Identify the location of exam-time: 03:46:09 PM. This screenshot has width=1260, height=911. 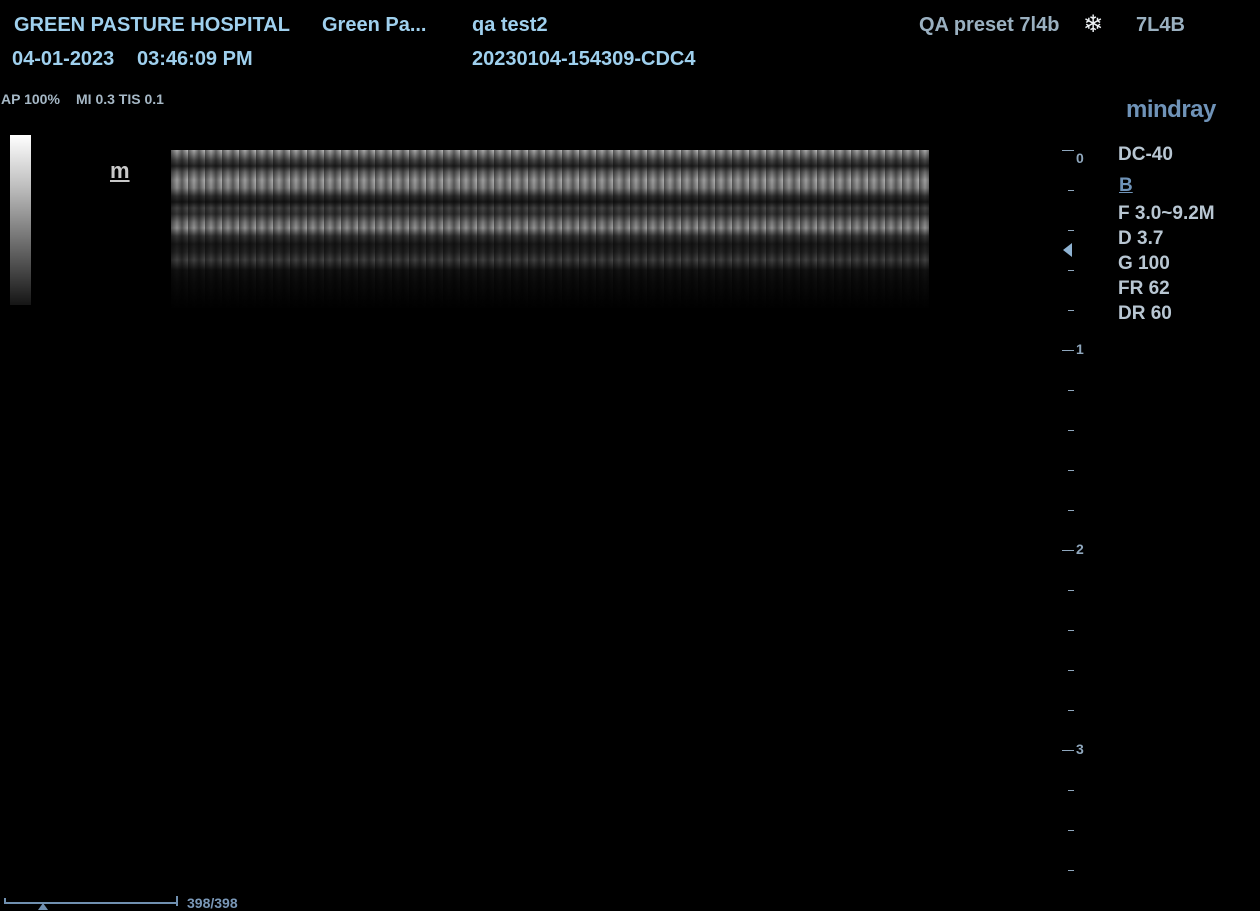
(195, 59).